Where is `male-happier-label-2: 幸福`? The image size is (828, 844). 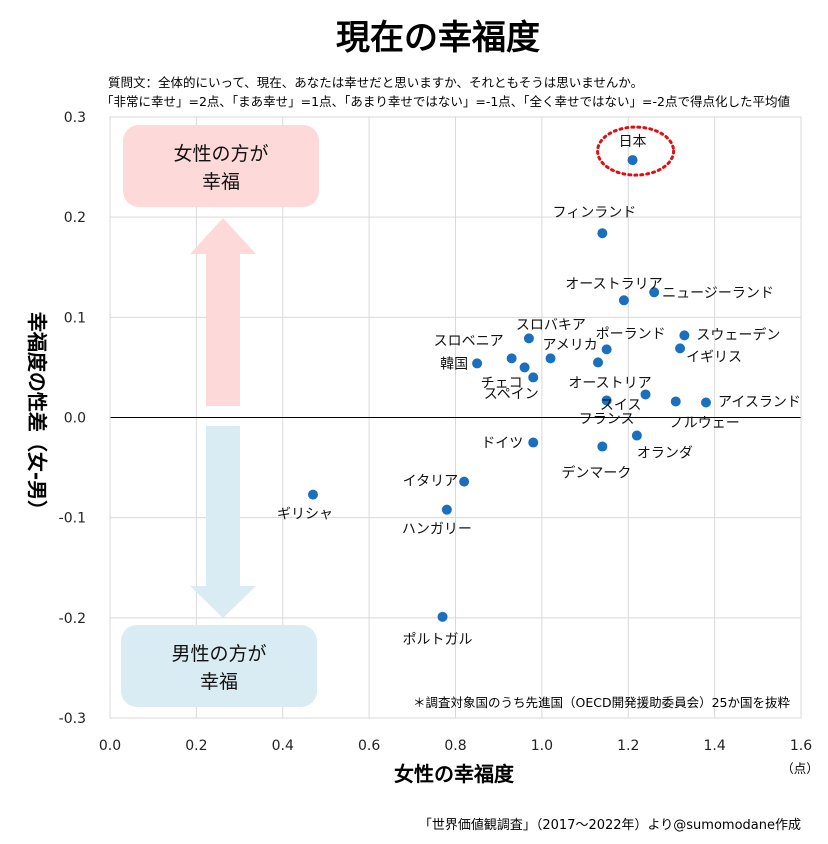
male-happier-label-2: 幸福 is located at coordinates (219, 682).